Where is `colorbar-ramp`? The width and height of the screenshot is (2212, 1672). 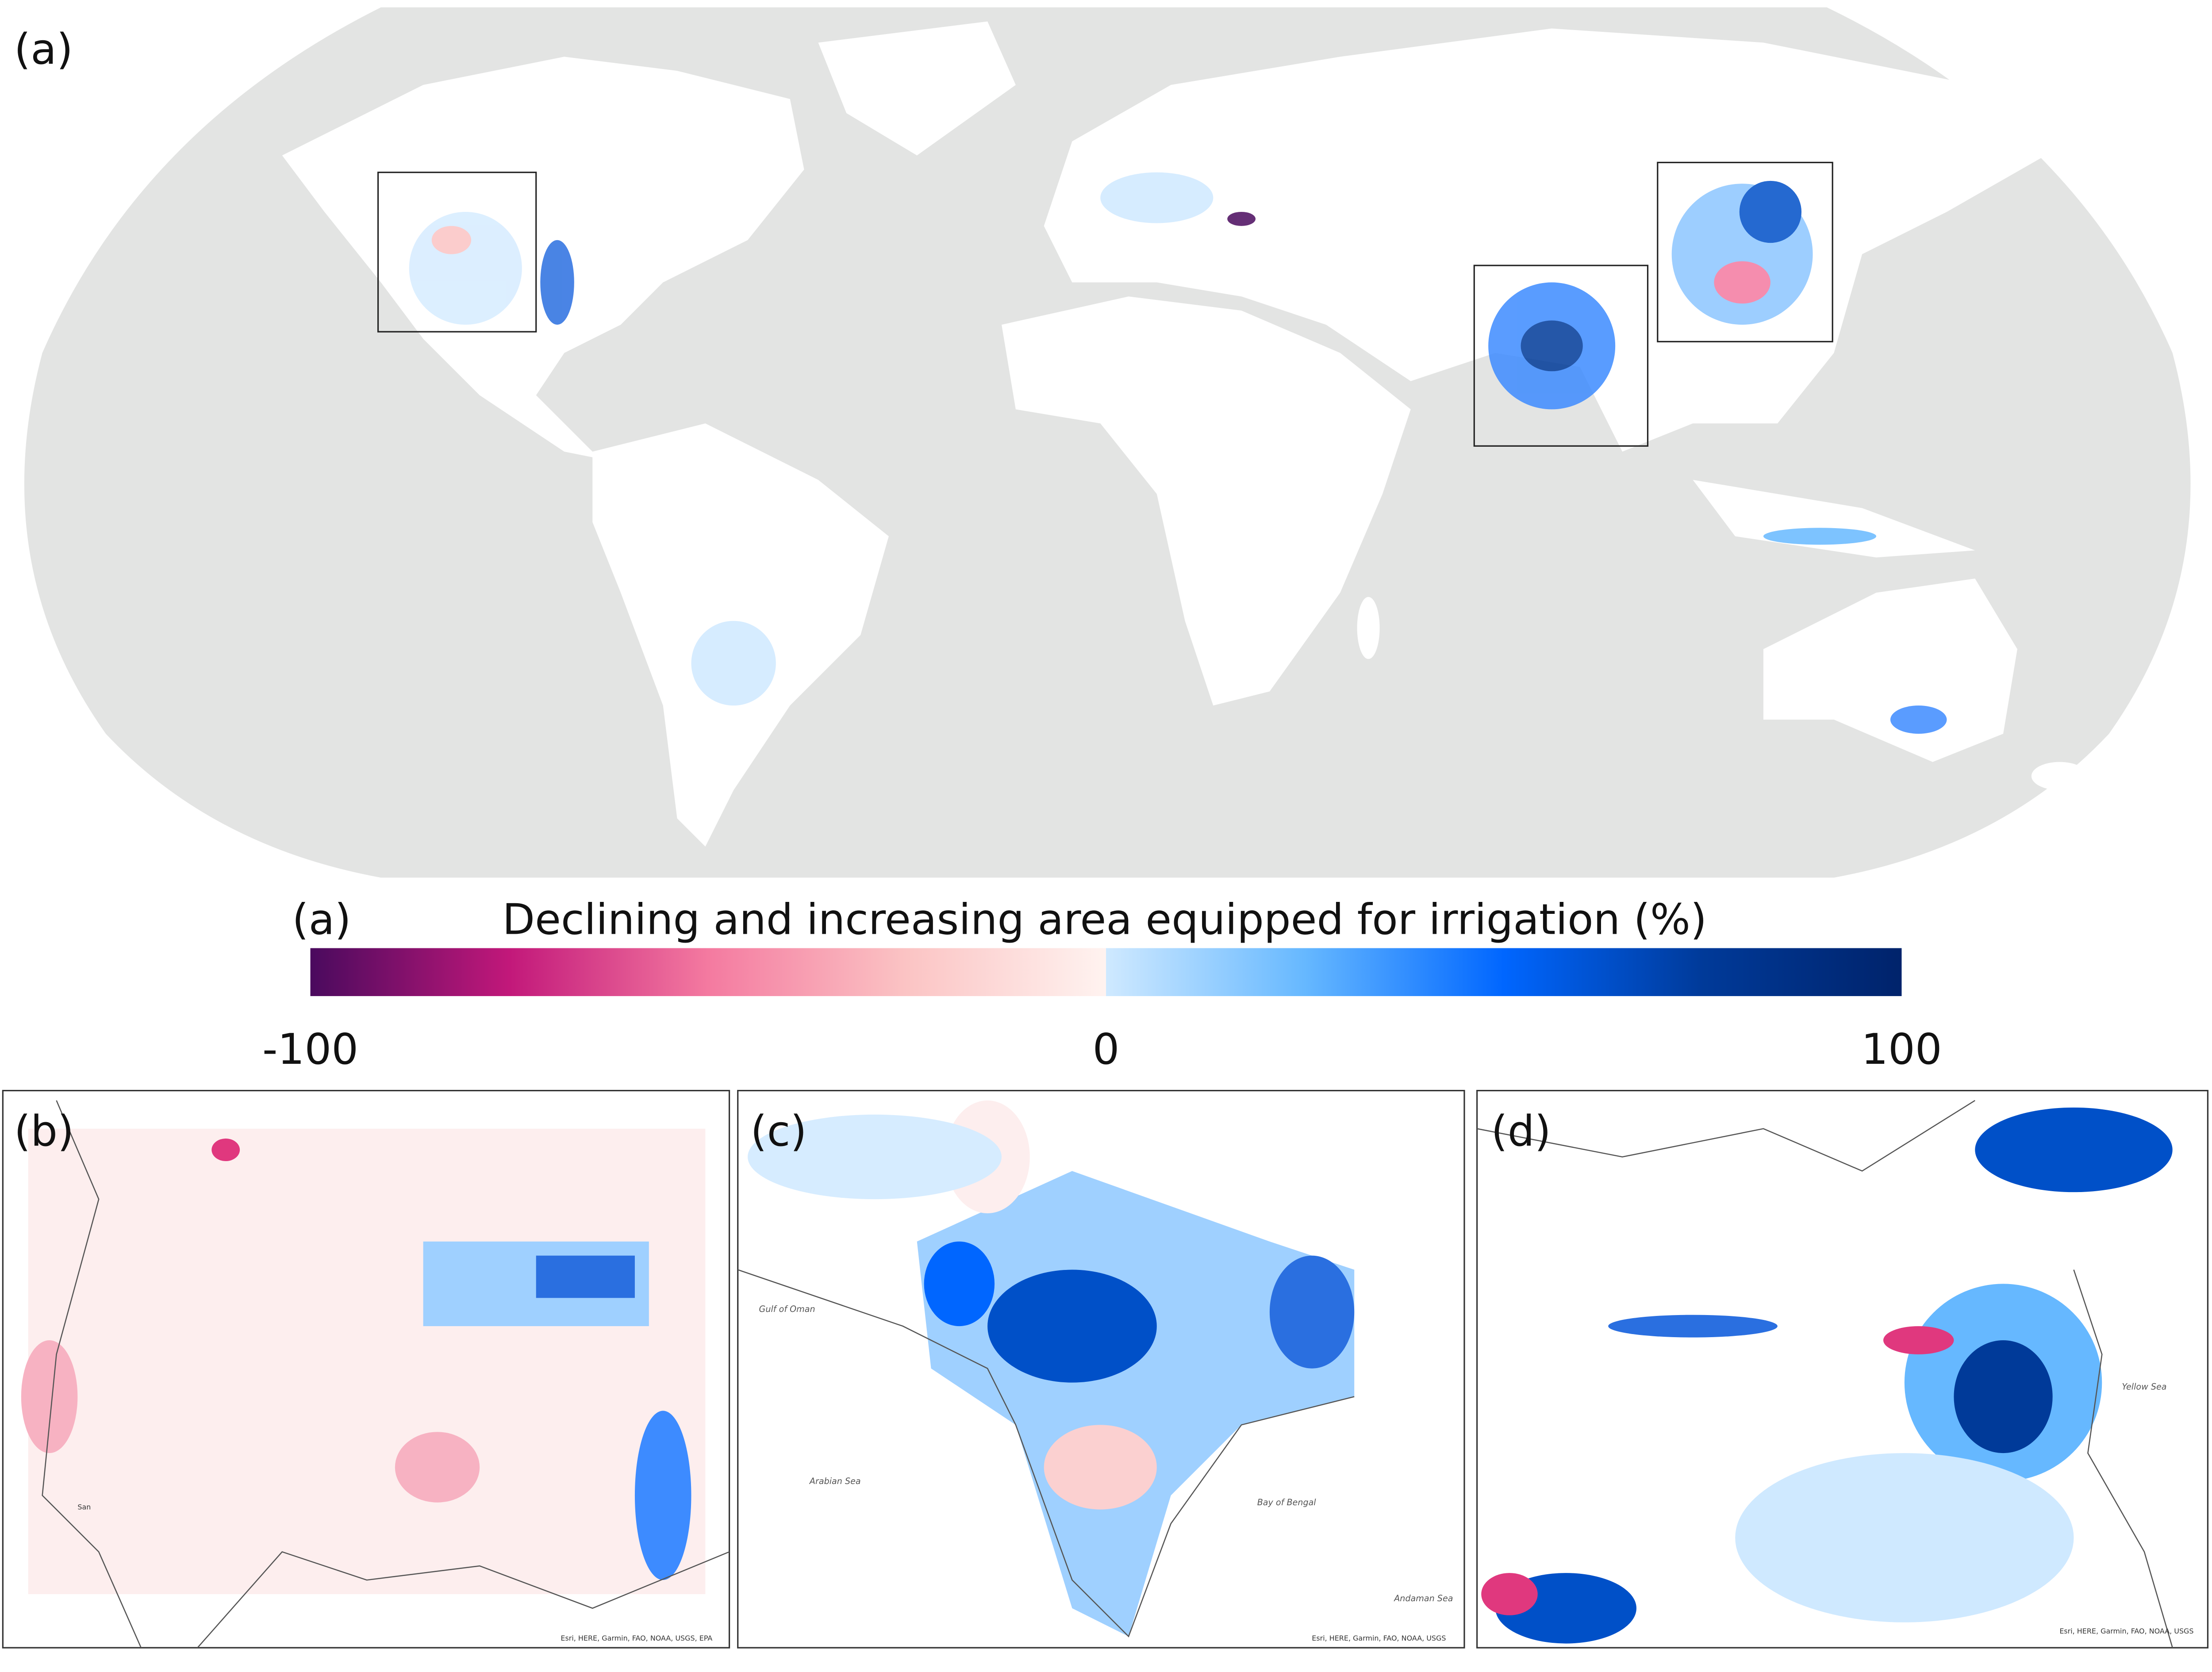
colorbar-ramp is located at coordinates (1106, 972).